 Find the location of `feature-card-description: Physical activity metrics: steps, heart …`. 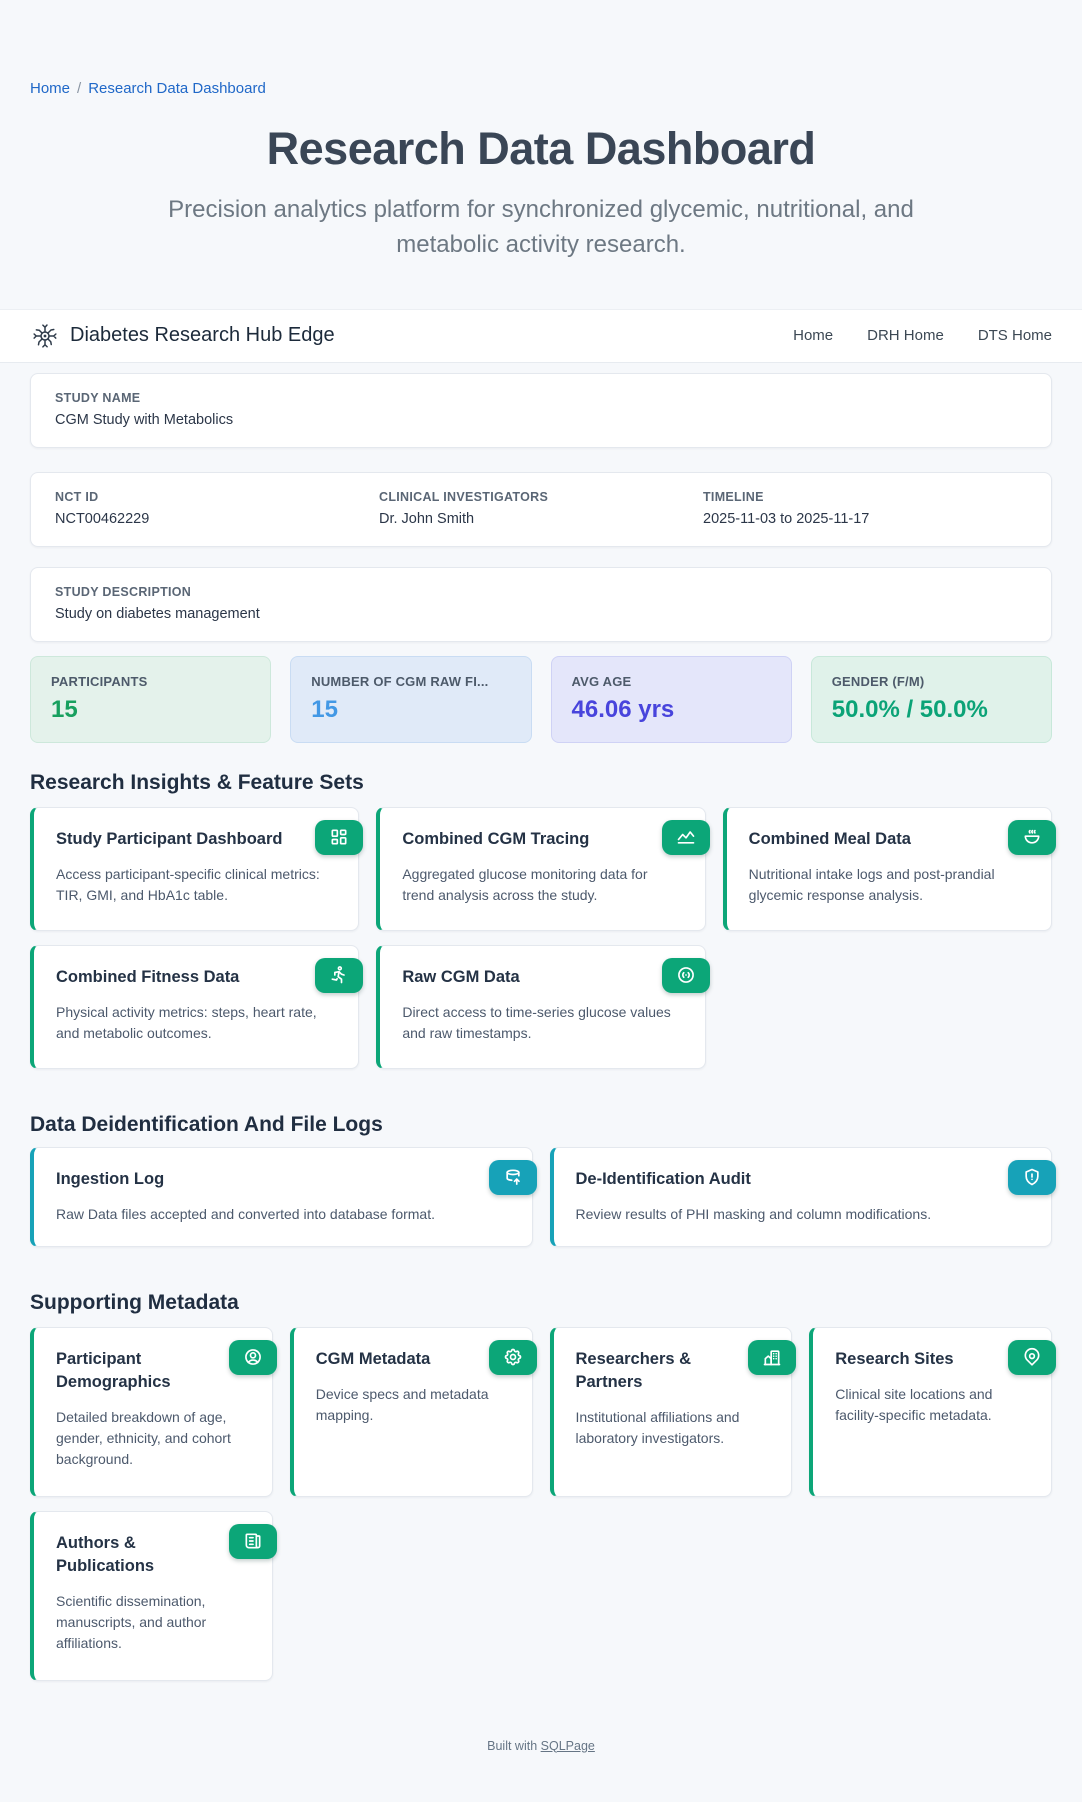

feature-card-description: Physical activity metrics: steps, heart … is located at coordinates (186, 1022).